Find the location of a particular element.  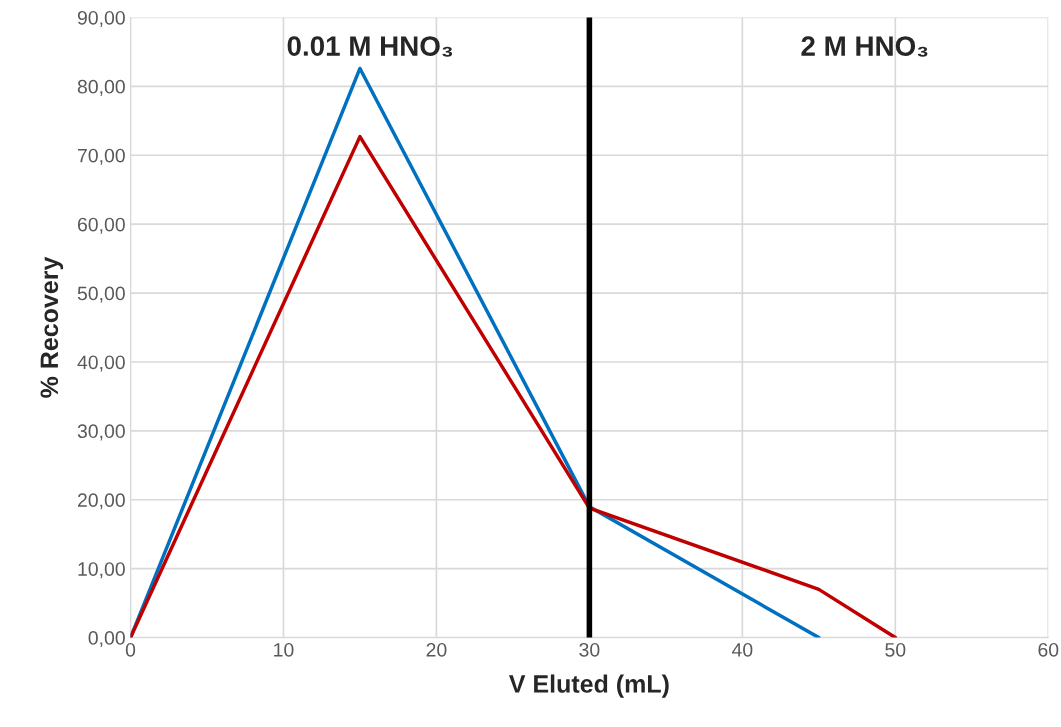

x-tick-label: 20 is located at coordinates (436, 649).